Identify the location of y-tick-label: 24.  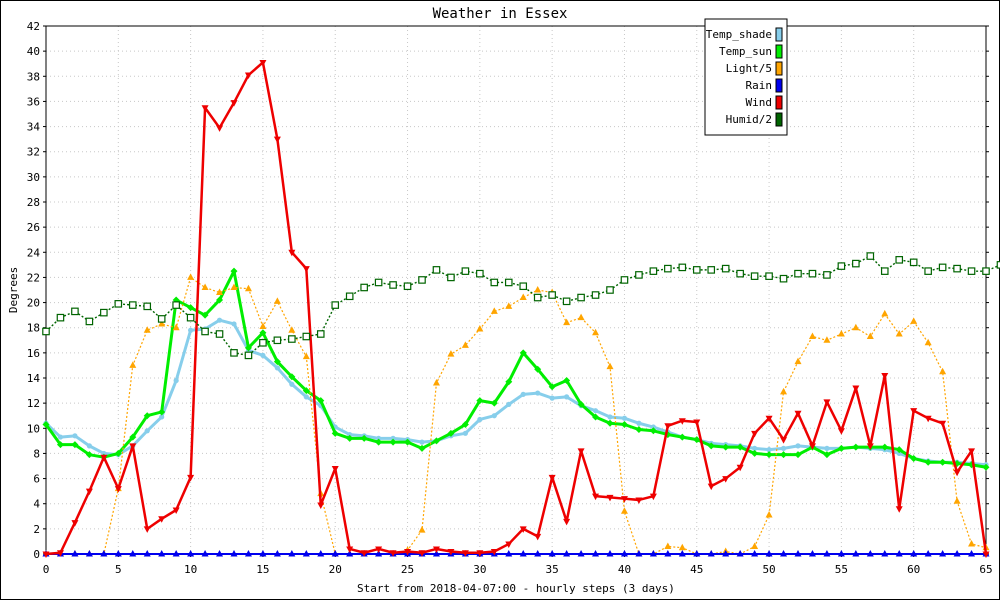
(34, 252).